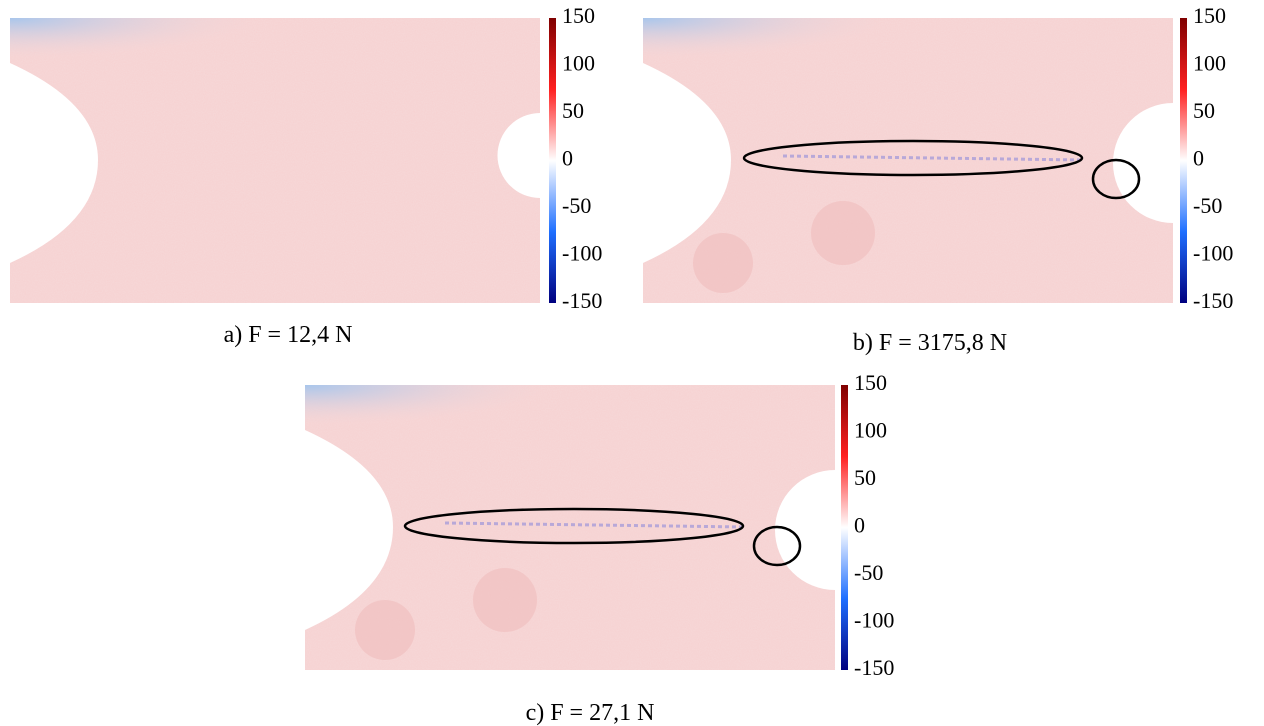 Image resolution: width=1264 pixels, height=726 pixels. What do you see at coordinates (930, 343) in the screenshot?
I see `caption: b) F = 3175,8 N` at bounding box center [930, 343].